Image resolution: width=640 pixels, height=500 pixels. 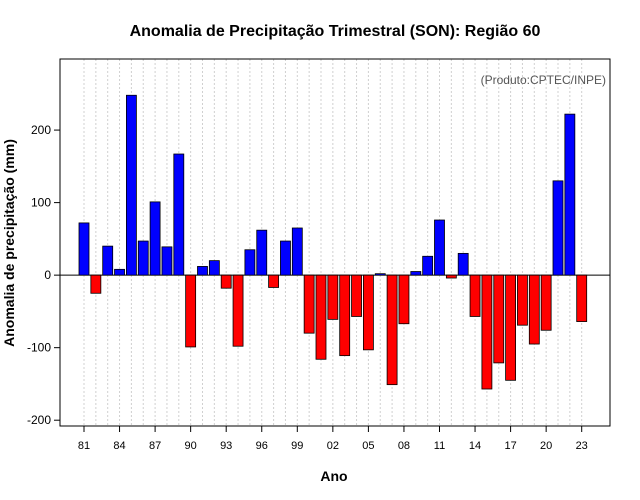 I want to click on bar-2020, so click(x=546, y=302).